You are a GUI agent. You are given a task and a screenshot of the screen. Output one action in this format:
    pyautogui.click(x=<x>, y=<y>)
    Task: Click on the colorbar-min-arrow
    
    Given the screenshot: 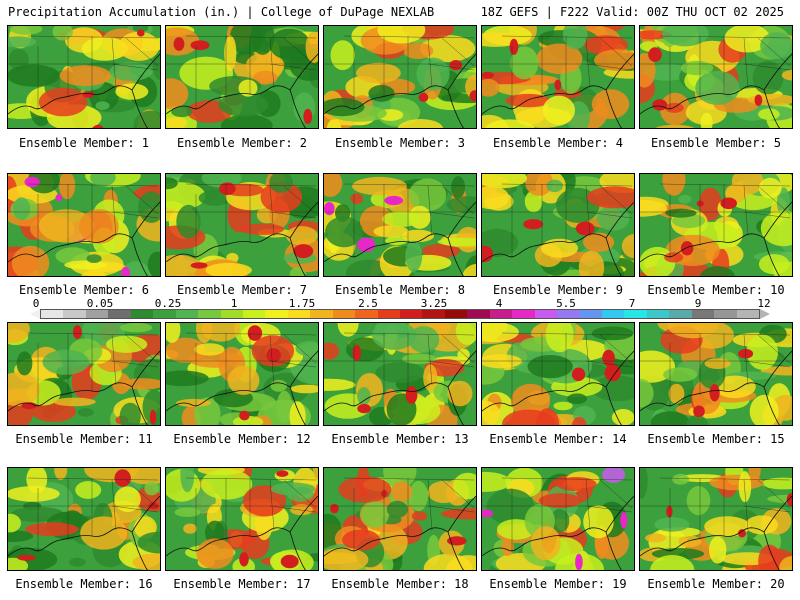 What is the action you would take?
    pyautogui.click(x=35, y=314)
    